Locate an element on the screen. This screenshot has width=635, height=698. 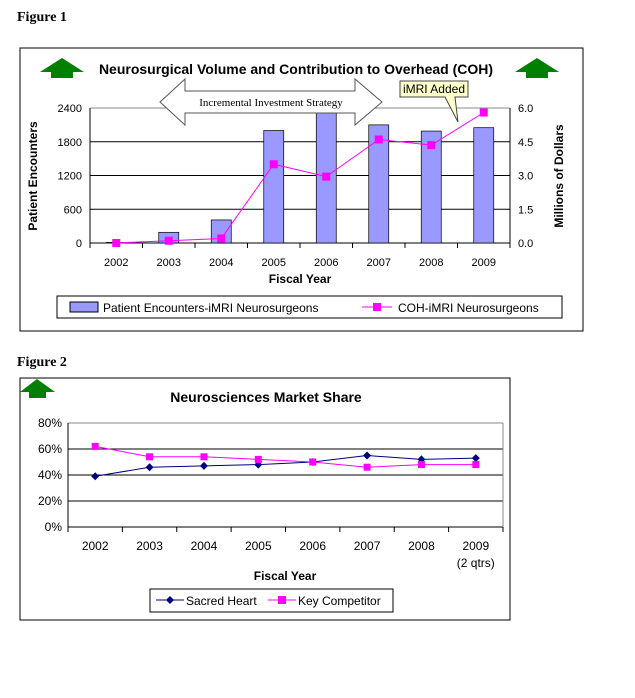
competitor-point-2003 is located at coordinates (150, 457).